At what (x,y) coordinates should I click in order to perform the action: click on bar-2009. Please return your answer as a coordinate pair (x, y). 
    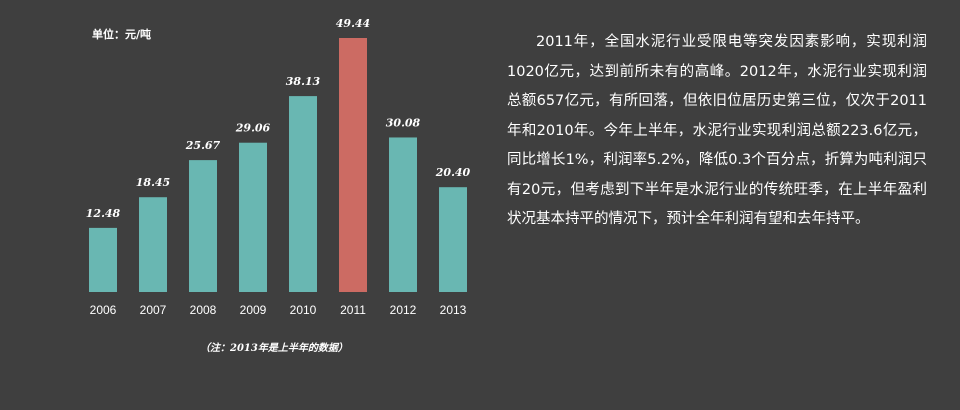
    Looking at the image, I should click on (253, 217).